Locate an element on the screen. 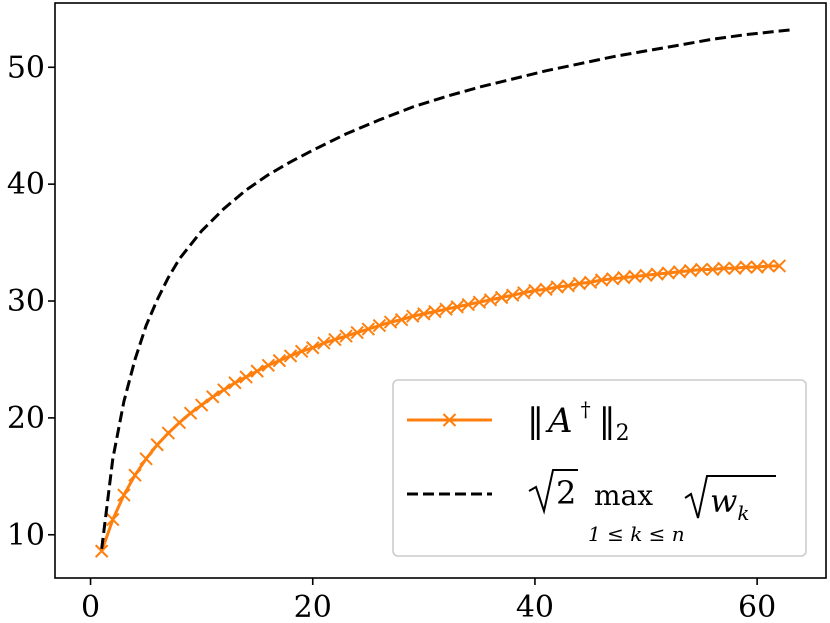 This screenshot has width=830, height=623. legend-box is located at coordinates (599, 468).